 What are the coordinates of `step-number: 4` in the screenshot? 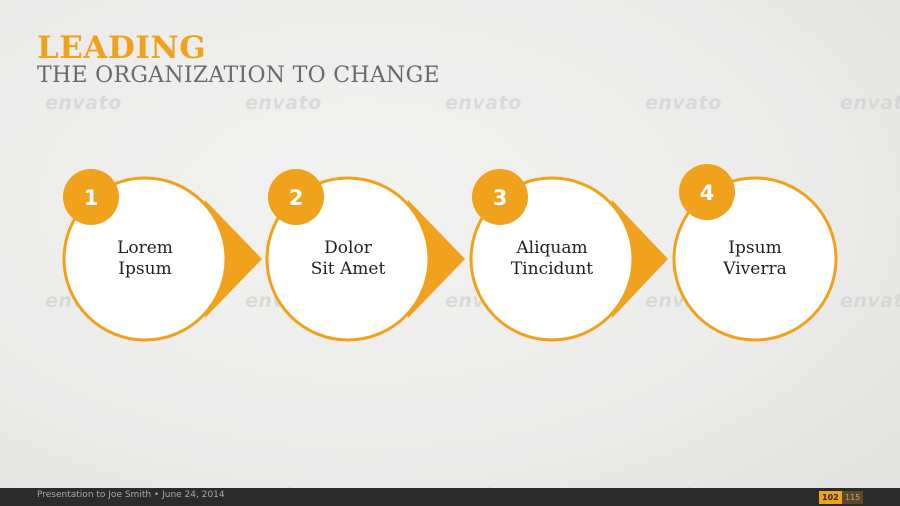 It's located at (707, 193).